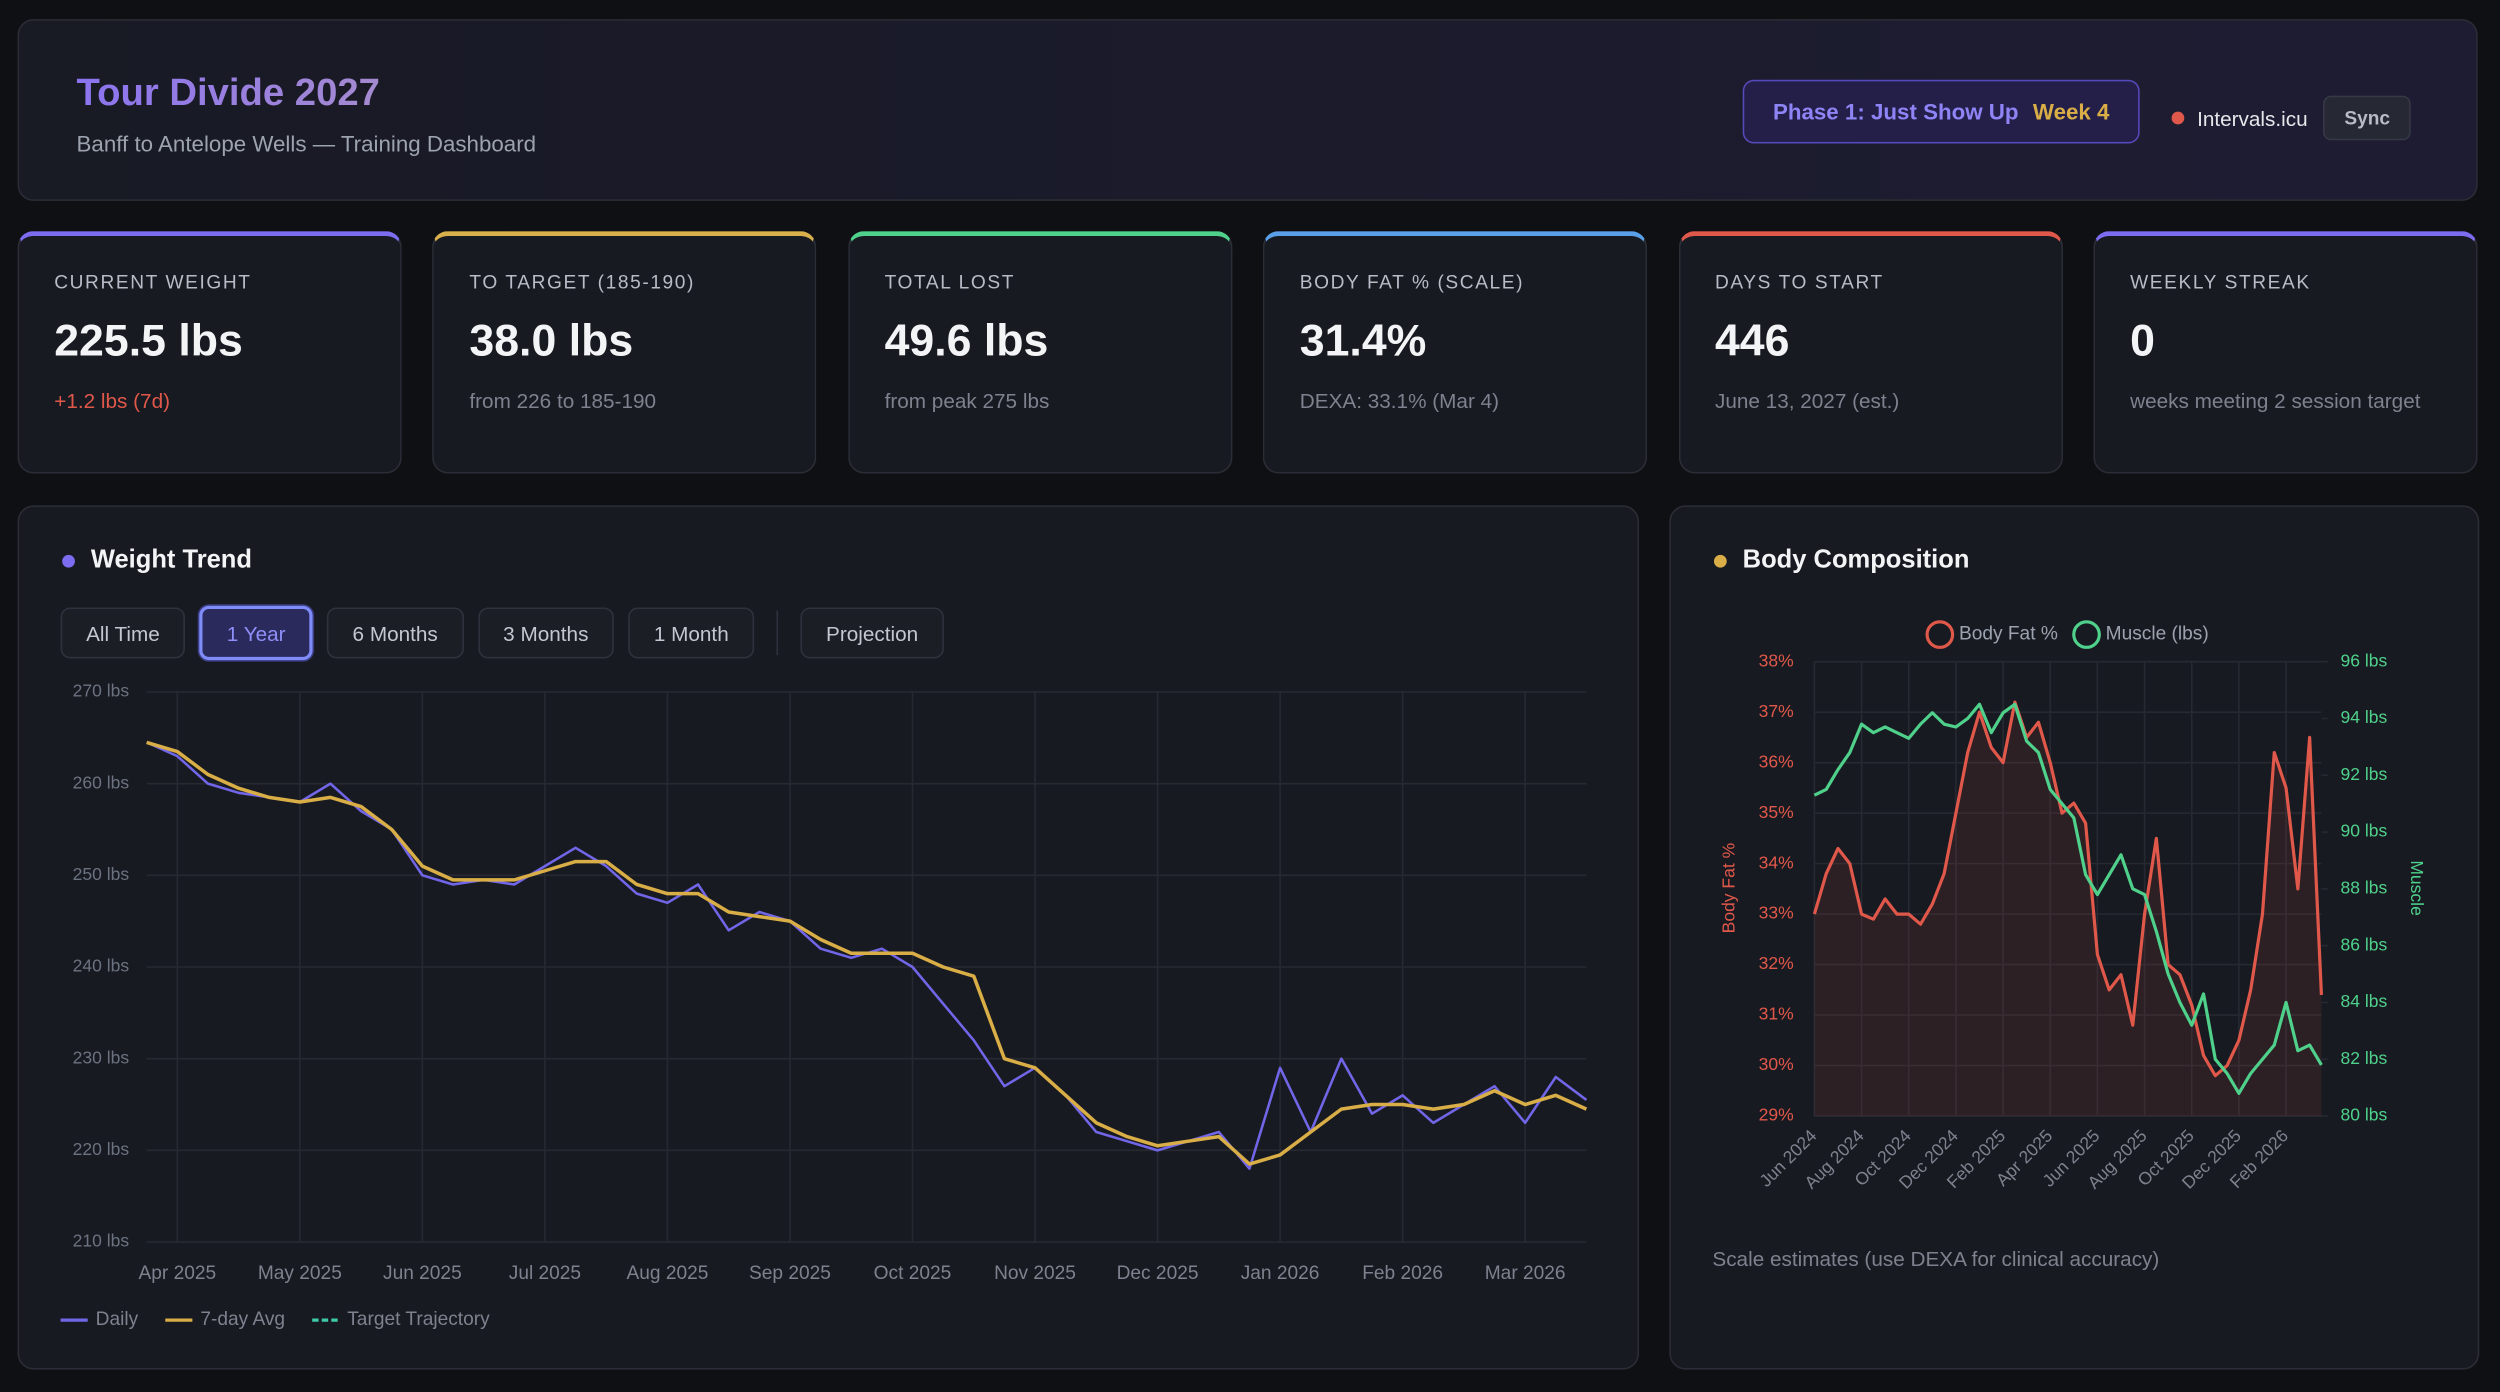  What do you see at coordinates (123, 633) in the screenshot?
I see `range-button: All Time` at bounding box center [123, 633].